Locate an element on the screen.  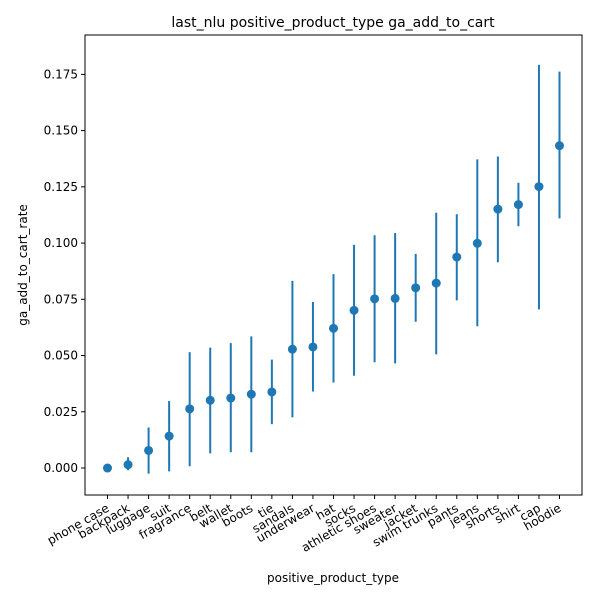
y-tick-label: 0.150 is located at coordinates (61, 131).